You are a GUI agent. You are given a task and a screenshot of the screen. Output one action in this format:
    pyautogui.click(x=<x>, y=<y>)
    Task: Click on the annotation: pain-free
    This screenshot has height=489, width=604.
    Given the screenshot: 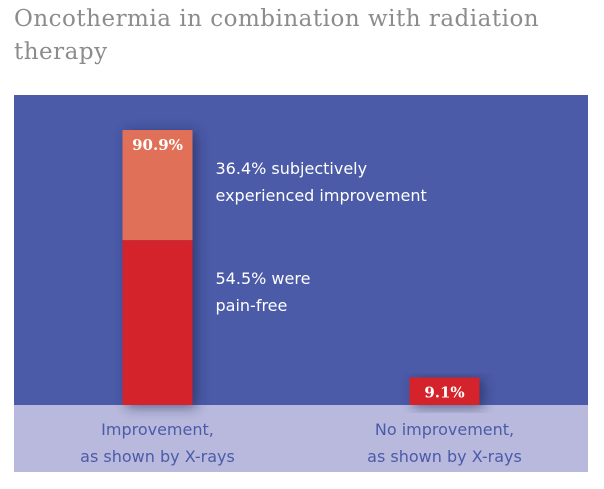 What is the action you would take?
    pyautogui.click(x=252, y=305)
    